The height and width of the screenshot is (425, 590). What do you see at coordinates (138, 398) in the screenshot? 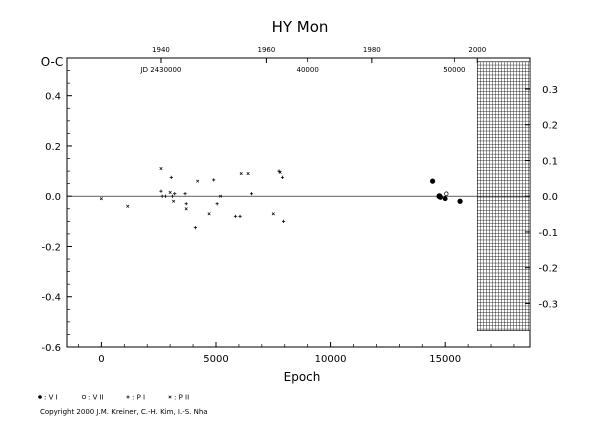
I see `legend-label: : P I` at bounding box center [138, 398].